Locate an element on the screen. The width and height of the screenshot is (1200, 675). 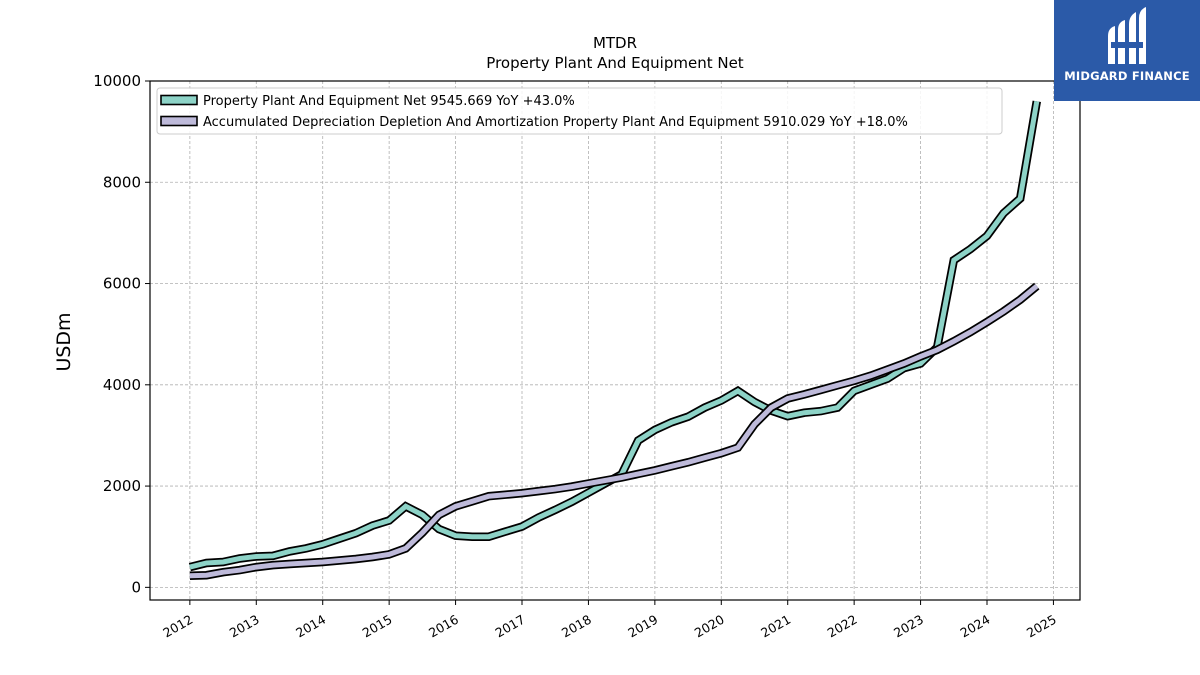
x-tick-label: 2014 is located at coordinates (310, 626).